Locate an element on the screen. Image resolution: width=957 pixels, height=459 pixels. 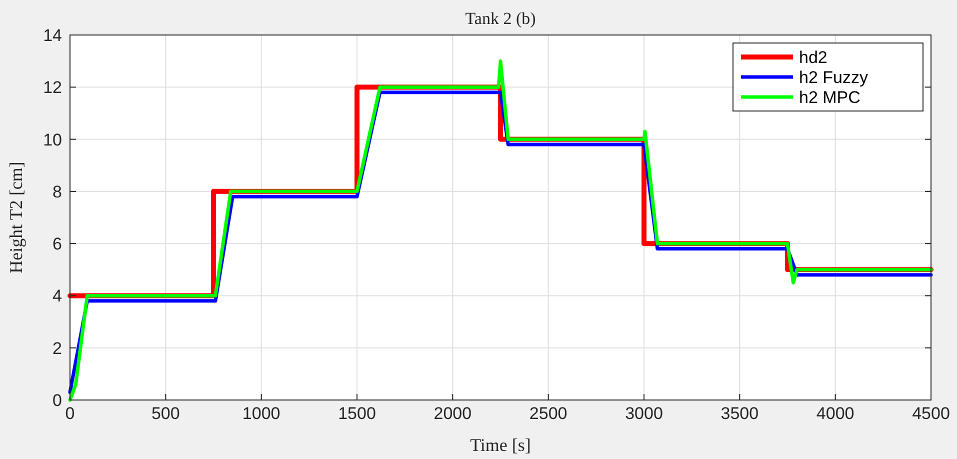
y-tick-label: 12 is located at coordinates (52, 88).